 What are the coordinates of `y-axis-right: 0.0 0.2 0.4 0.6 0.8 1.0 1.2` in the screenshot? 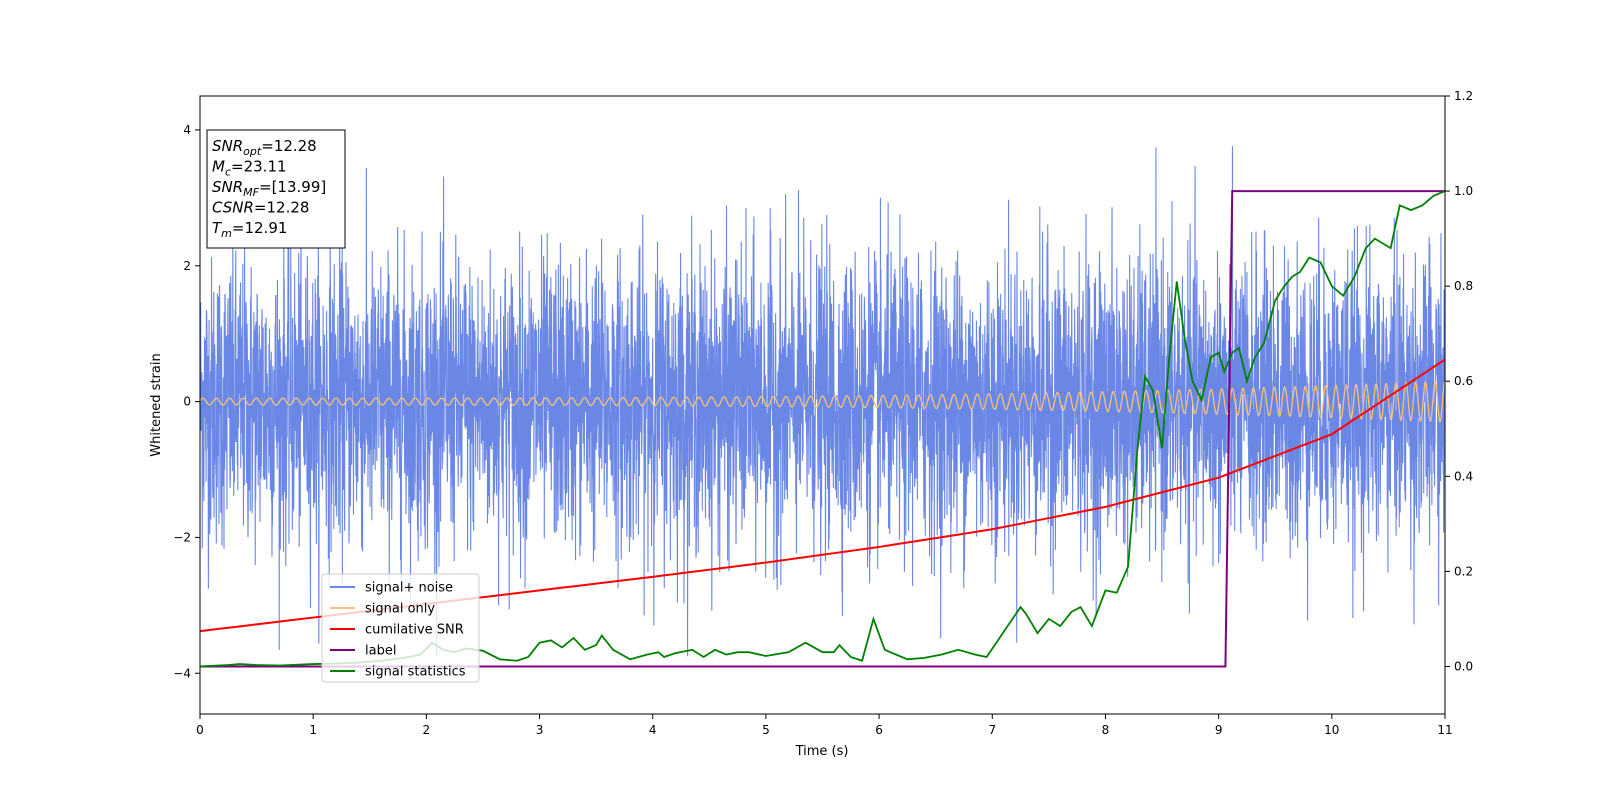 It's located at (1459, 381).